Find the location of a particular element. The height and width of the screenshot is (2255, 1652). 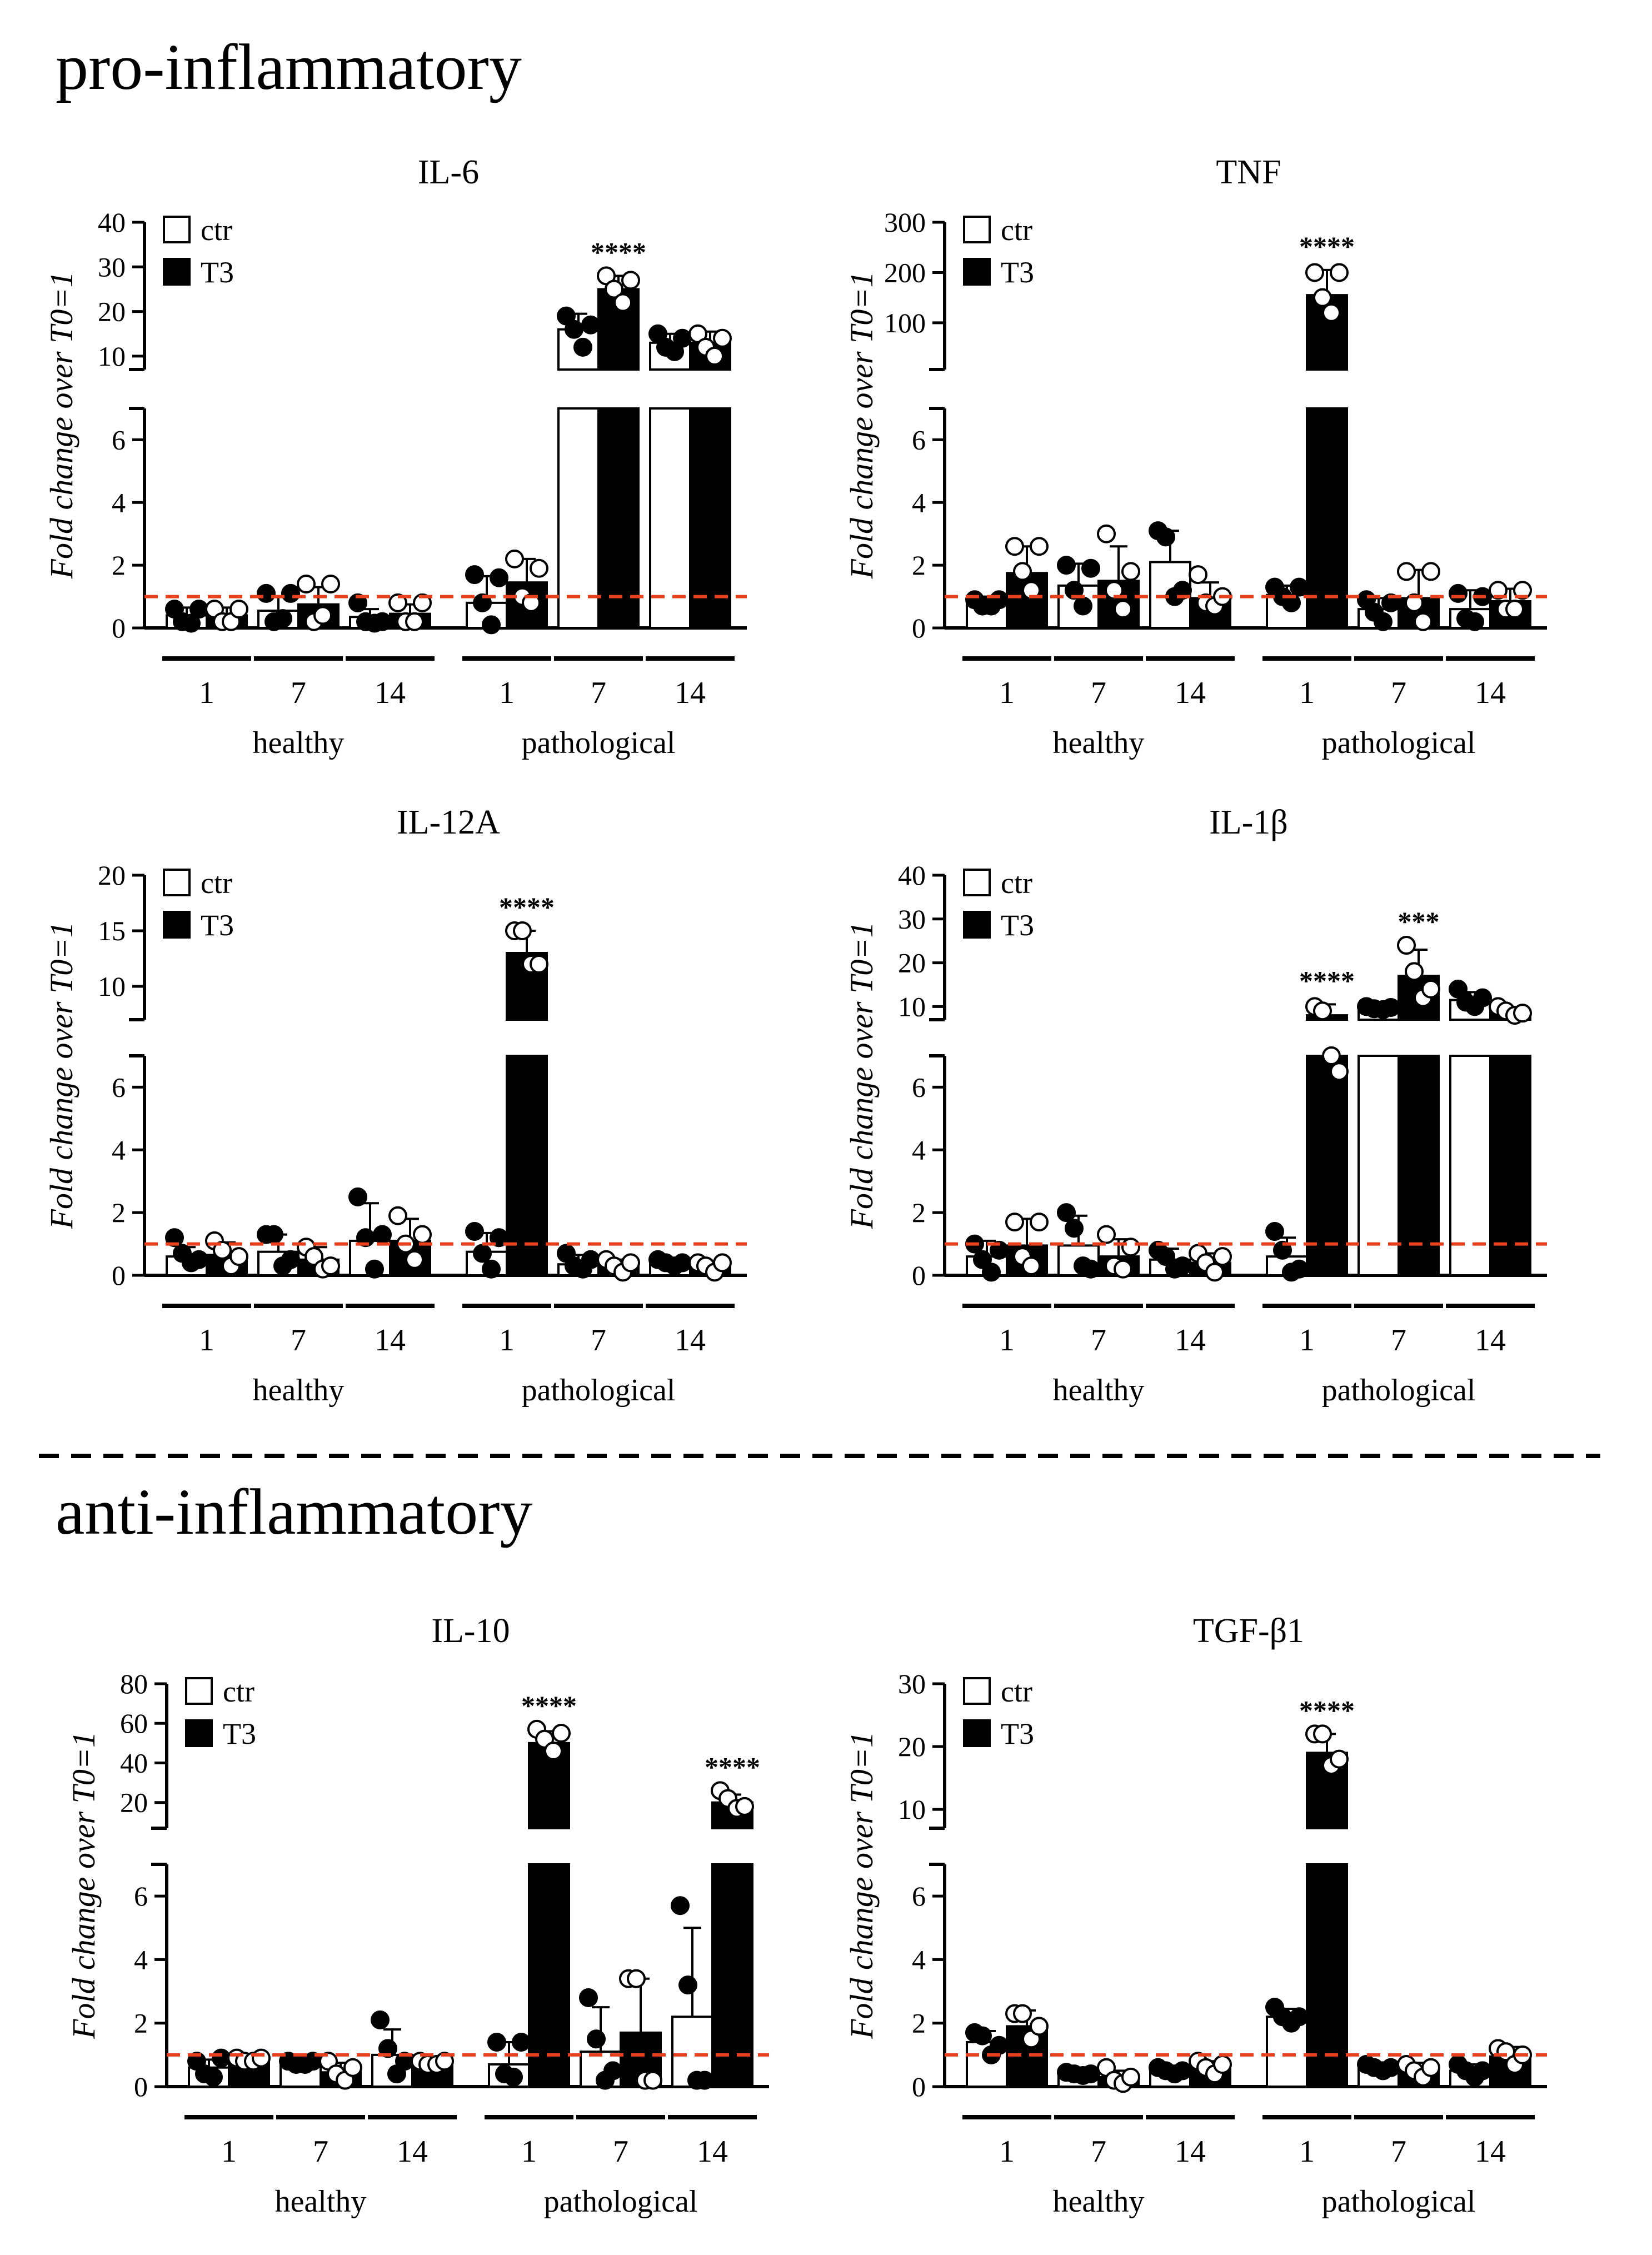

legend-label-t3: T3 is located at coordinates (1017, 925).